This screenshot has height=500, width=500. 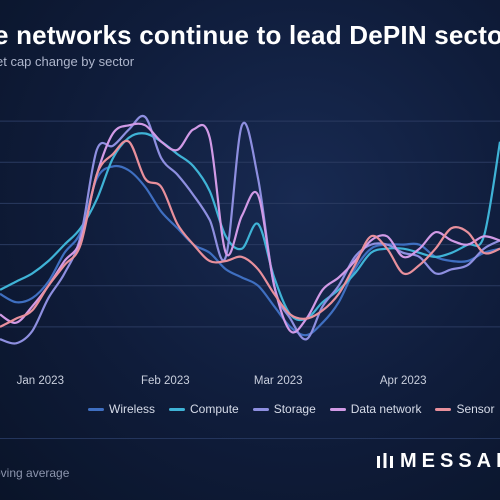 What do you see at coordinates (250, 438) in the screenshot?
I see `footer-divider` at bounding box center [250, 438].